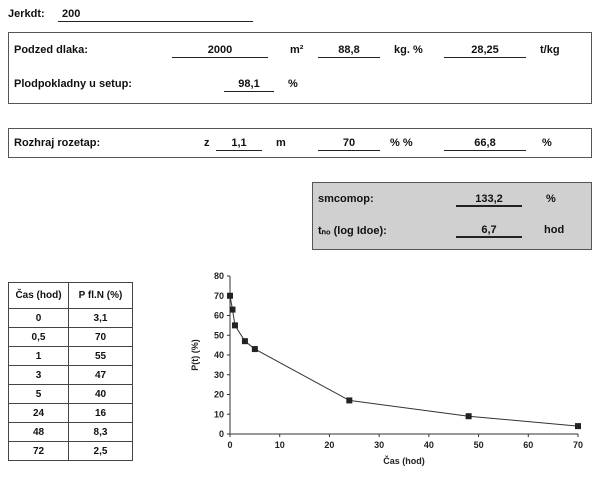 The width and height of the screenshot is (598, 487). Describe the element at coordinates (100, 356) in the screenshot. I see `table-cell: 55` at that location.